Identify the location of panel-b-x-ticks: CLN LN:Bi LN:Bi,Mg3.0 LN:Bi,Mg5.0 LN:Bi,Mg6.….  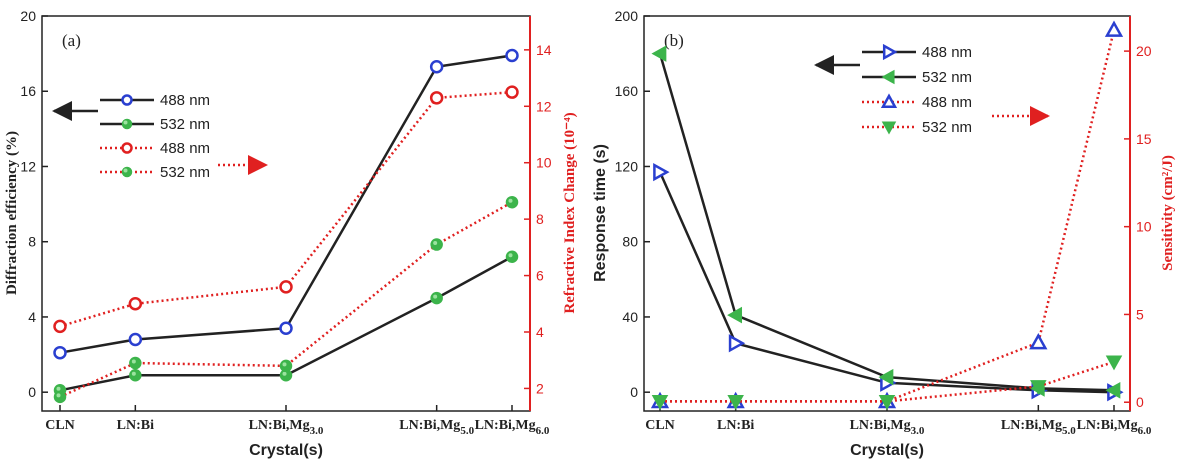
(898, 421).